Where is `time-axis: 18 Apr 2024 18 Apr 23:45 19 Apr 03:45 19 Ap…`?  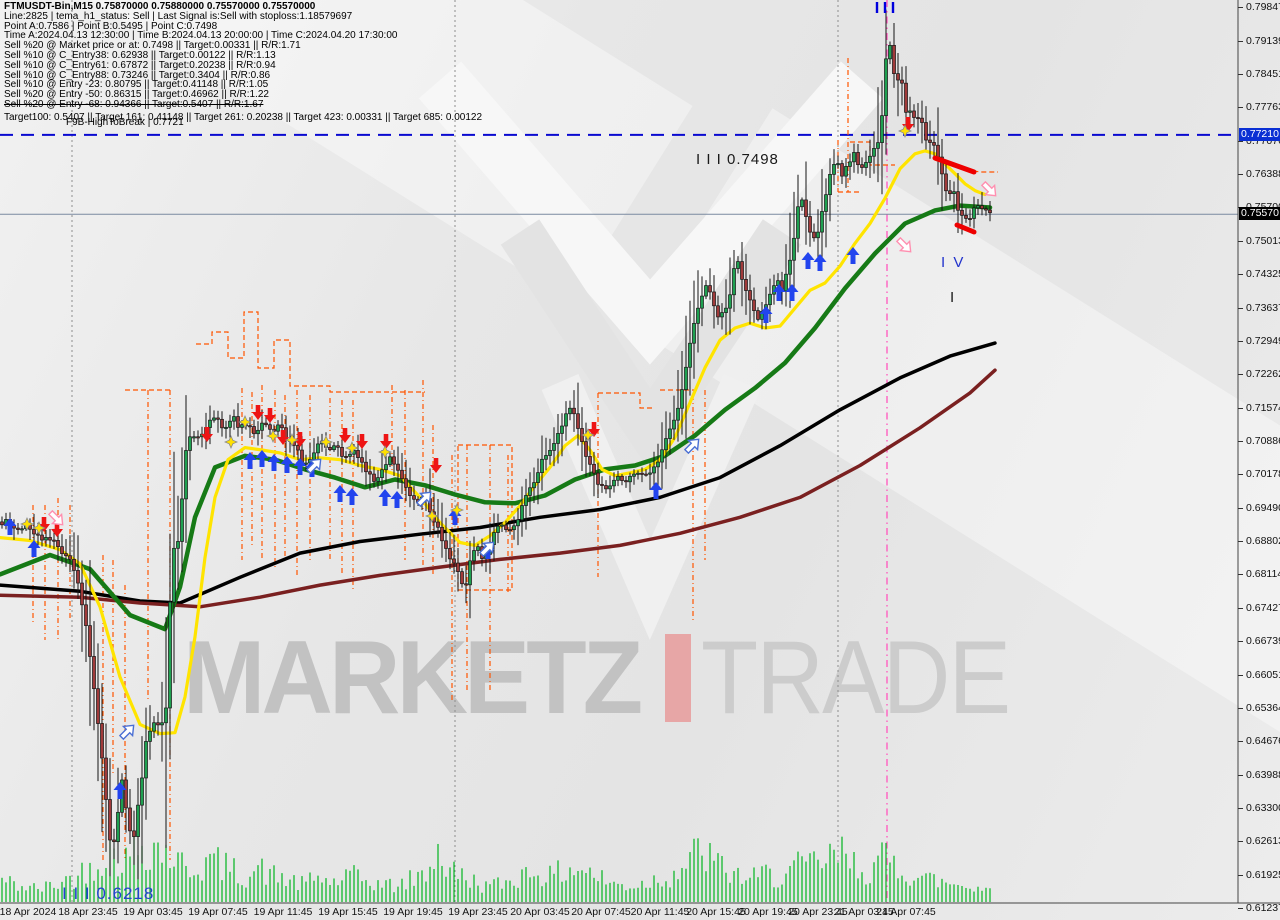 time-axis: 18 Apr 2024 18 Apr 23:45 19 Apr 03:45 19 Ap… is located at coordinates (640, 911).